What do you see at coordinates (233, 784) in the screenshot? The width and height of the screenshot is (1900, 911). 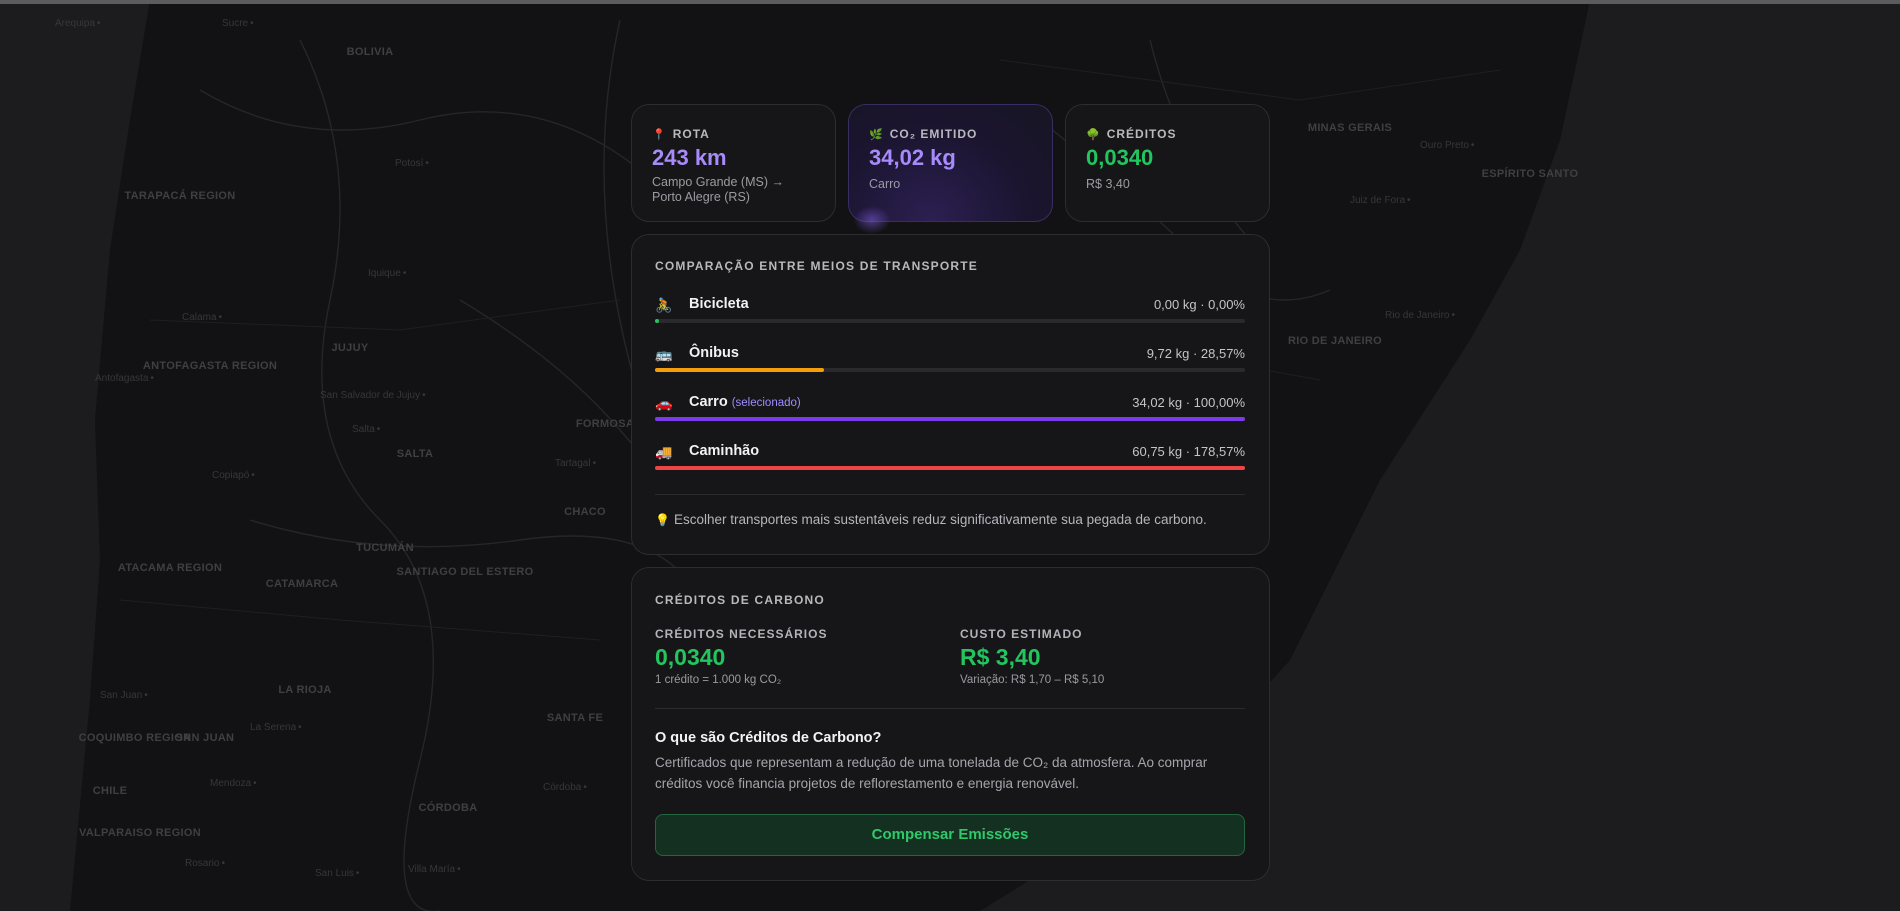 I see `map-city-label: Mendoza` at bounding box center [233, 784].